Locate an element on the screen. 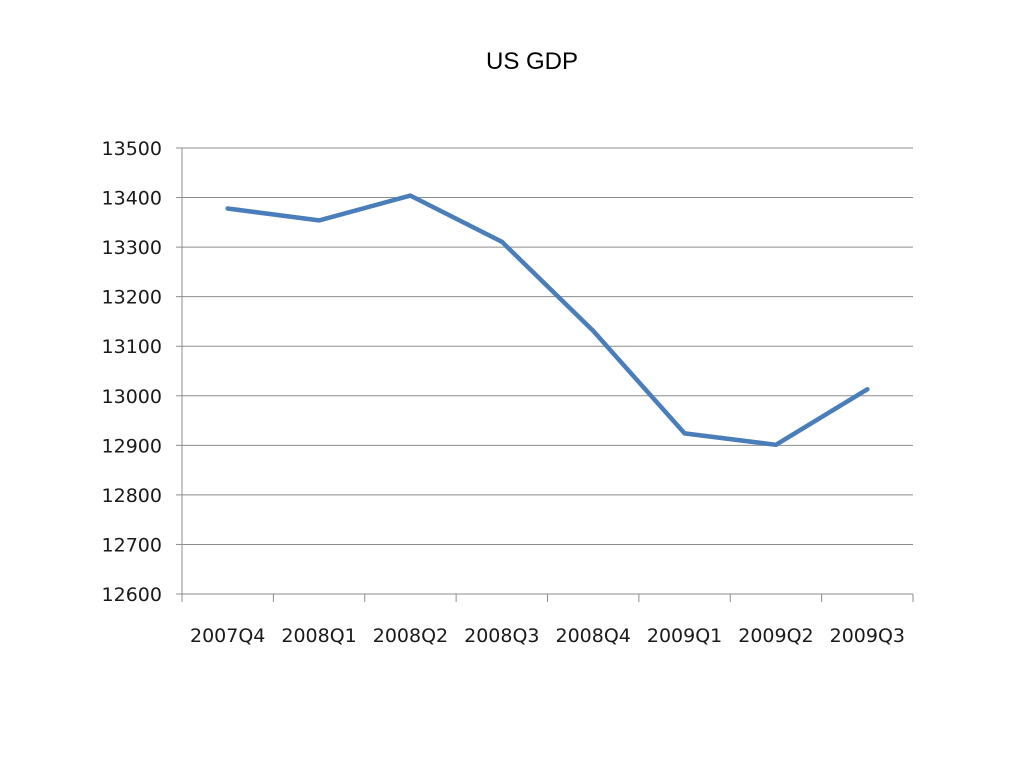  y-tick-label: 13500 is located at coordinates (132, 149).